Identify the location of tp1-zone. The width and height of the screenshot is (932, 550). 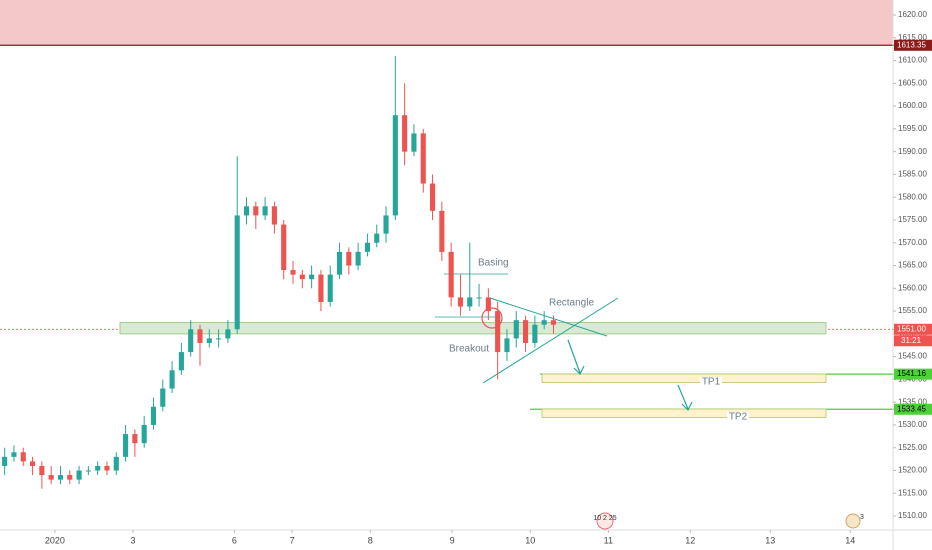
(684, 378).